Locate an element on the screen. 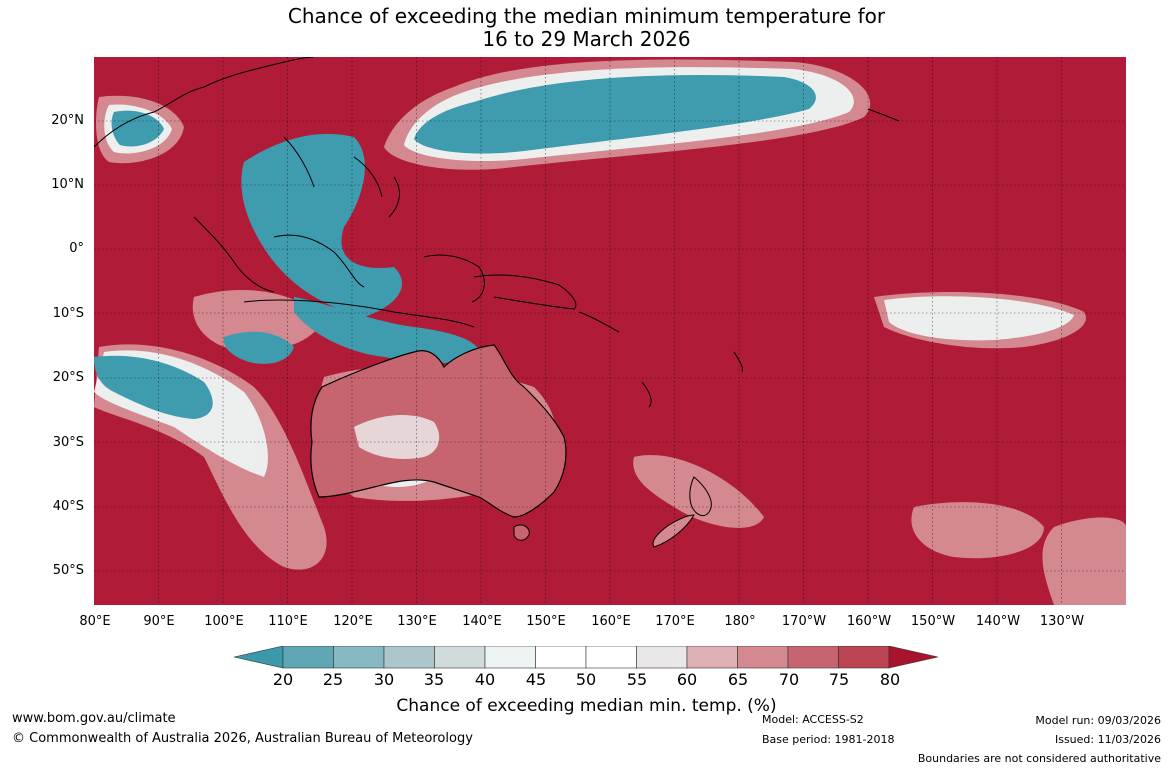 This screenshot has height=770, width=1173. lat-label-0: 0° is located at coordinates (76, 248).